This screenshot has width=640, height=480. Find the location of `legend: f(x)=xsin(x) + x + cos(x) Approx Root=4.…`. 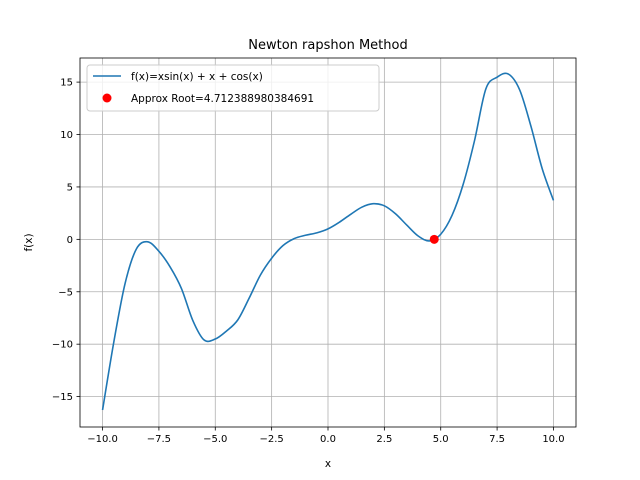

legend: f(x)=xsin(x) + x + cos(x) Approx Root=4.… is located at coordinates (233, 88).